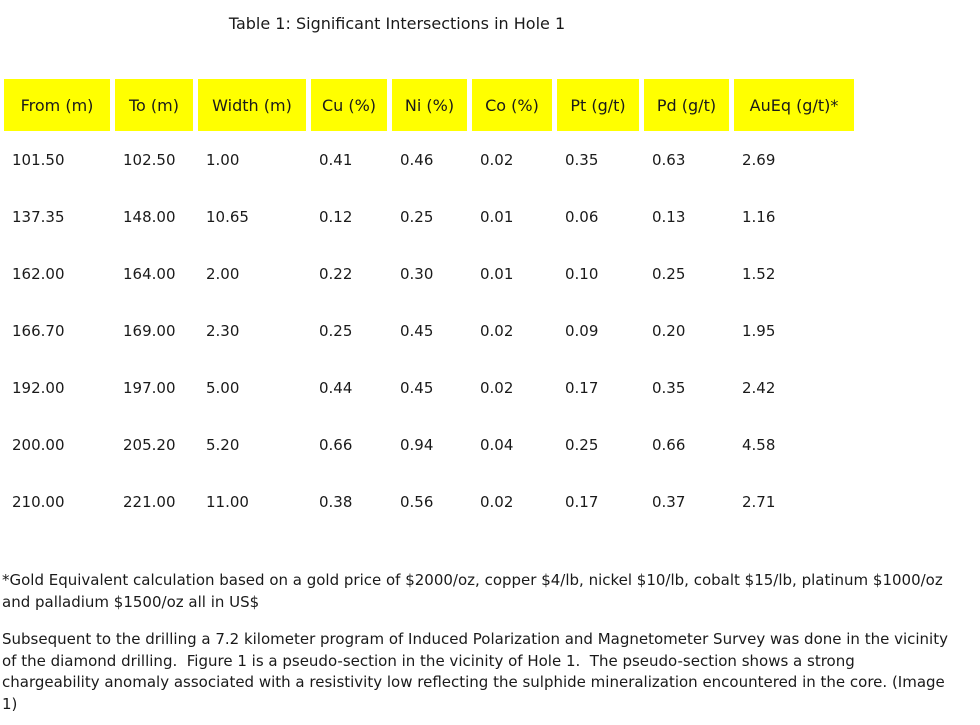 The image size is (980, 725). What do you see at coordinates (149, 444) in the screenshot?
I see `table-cell: 205.20` at bounding box center [149, 444].